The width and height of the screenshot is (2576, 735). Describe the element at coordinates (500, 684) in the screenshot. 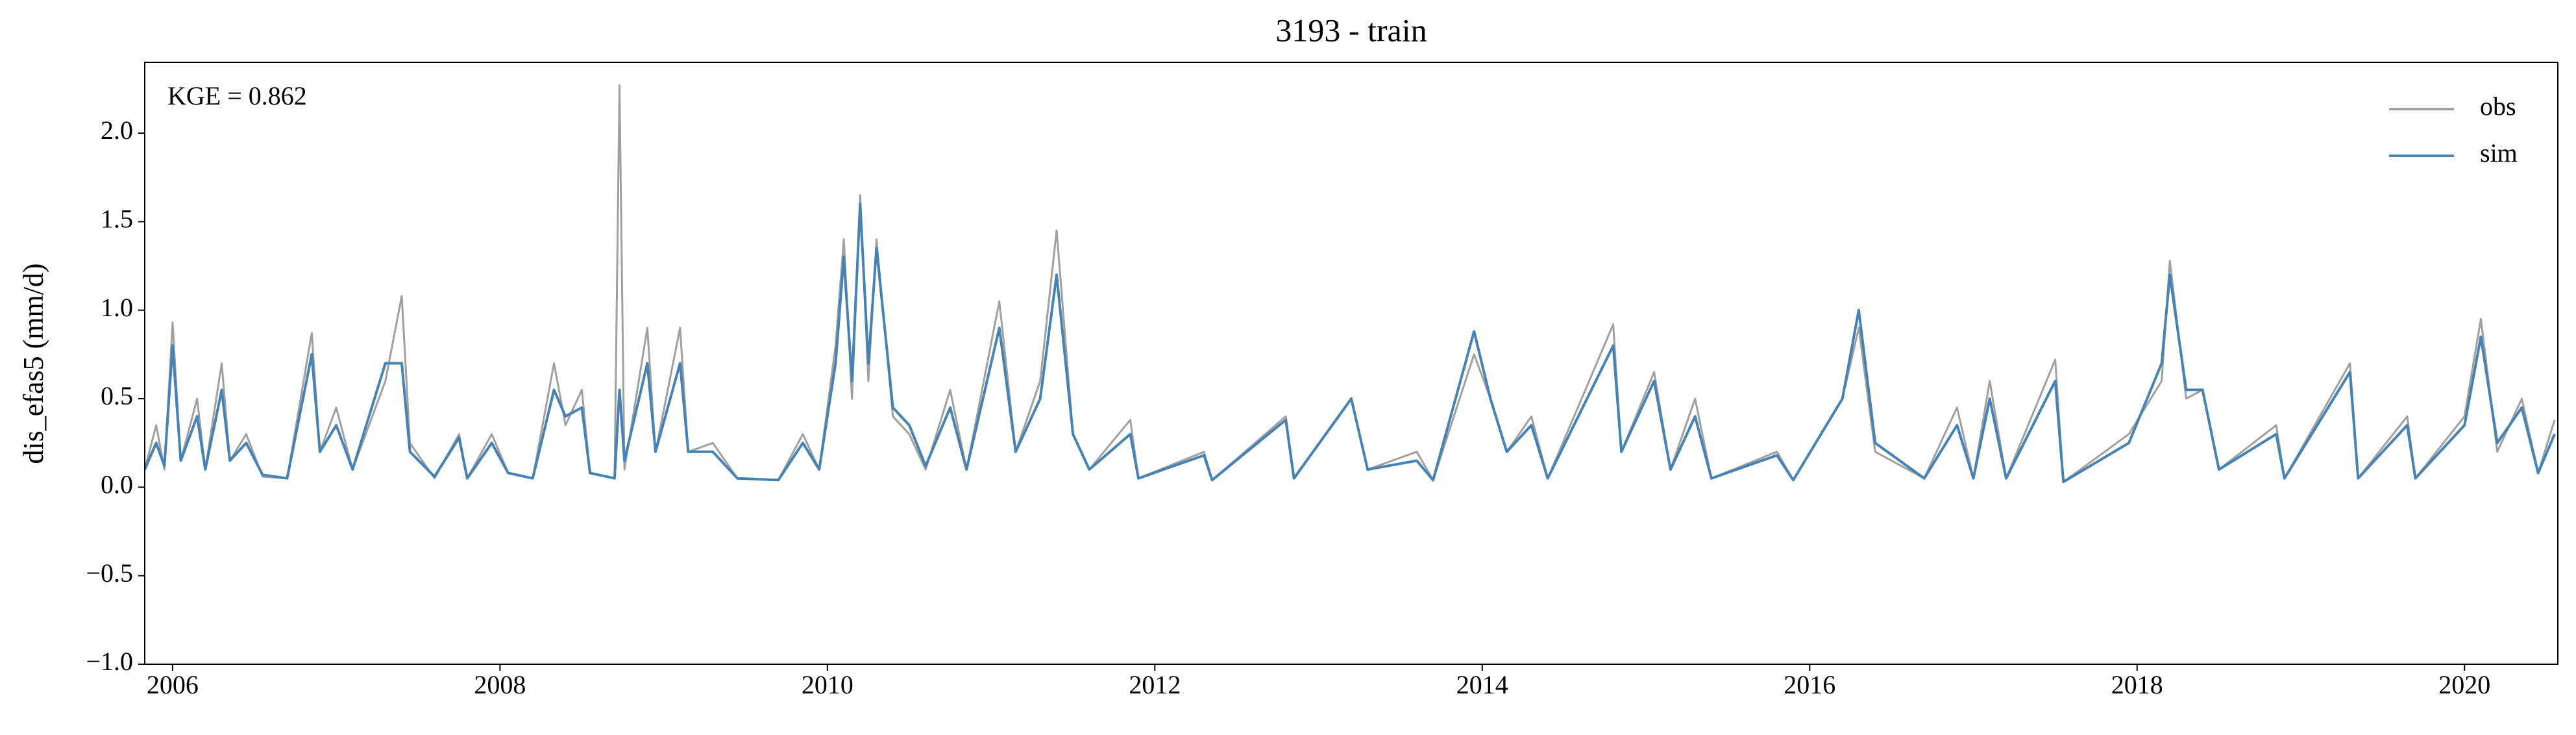

I see `x-tick-label: 2008` at that location.